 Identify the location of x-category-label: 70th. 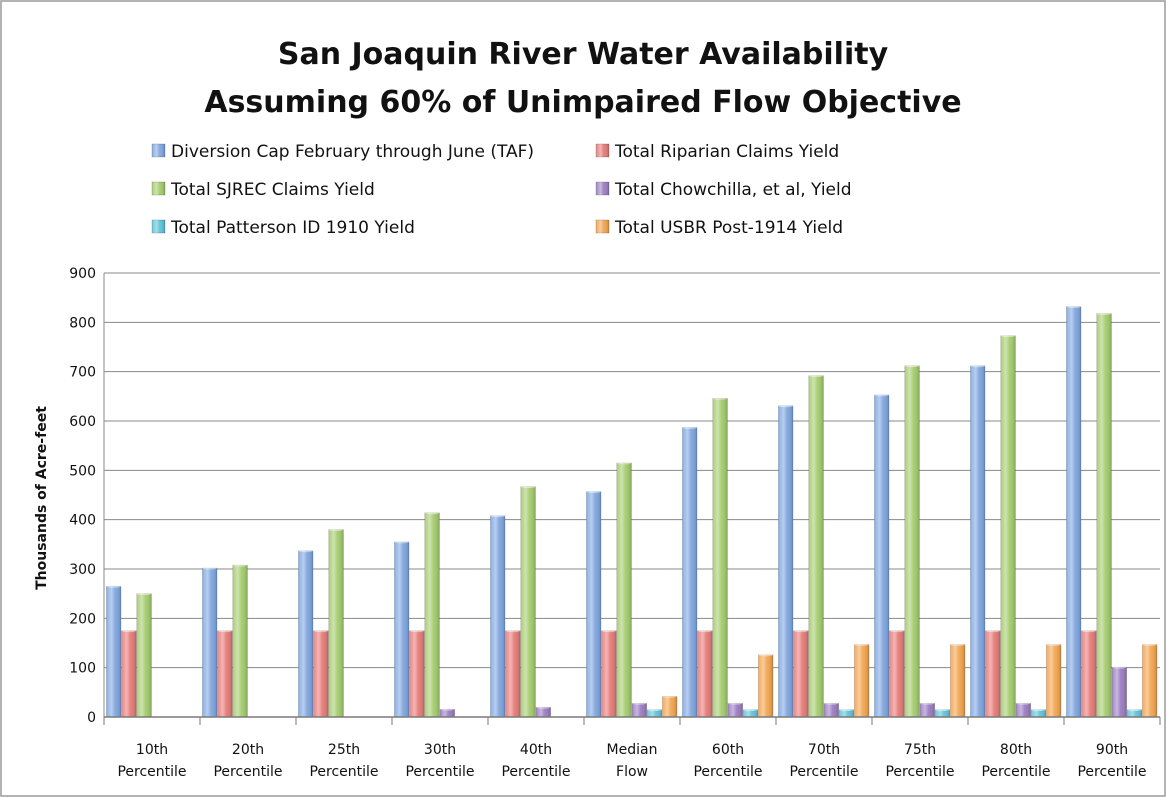
(824, 750).